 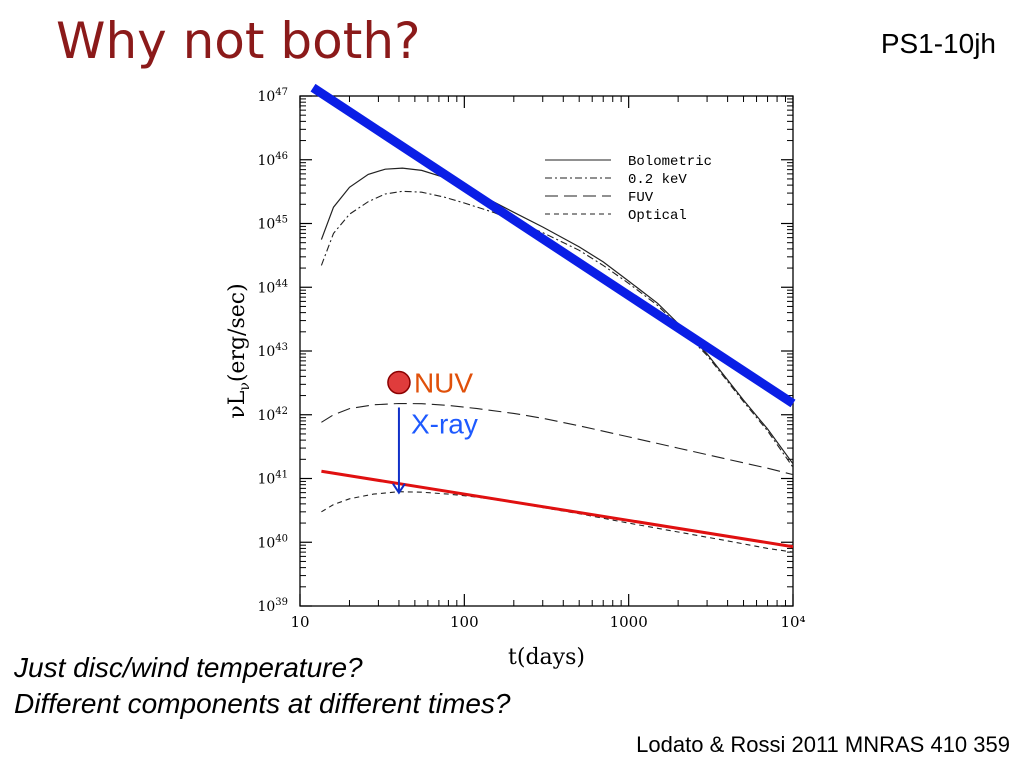 I want to click on y-axis-label: νLν(erg/sec), so click(x=239, y=350).